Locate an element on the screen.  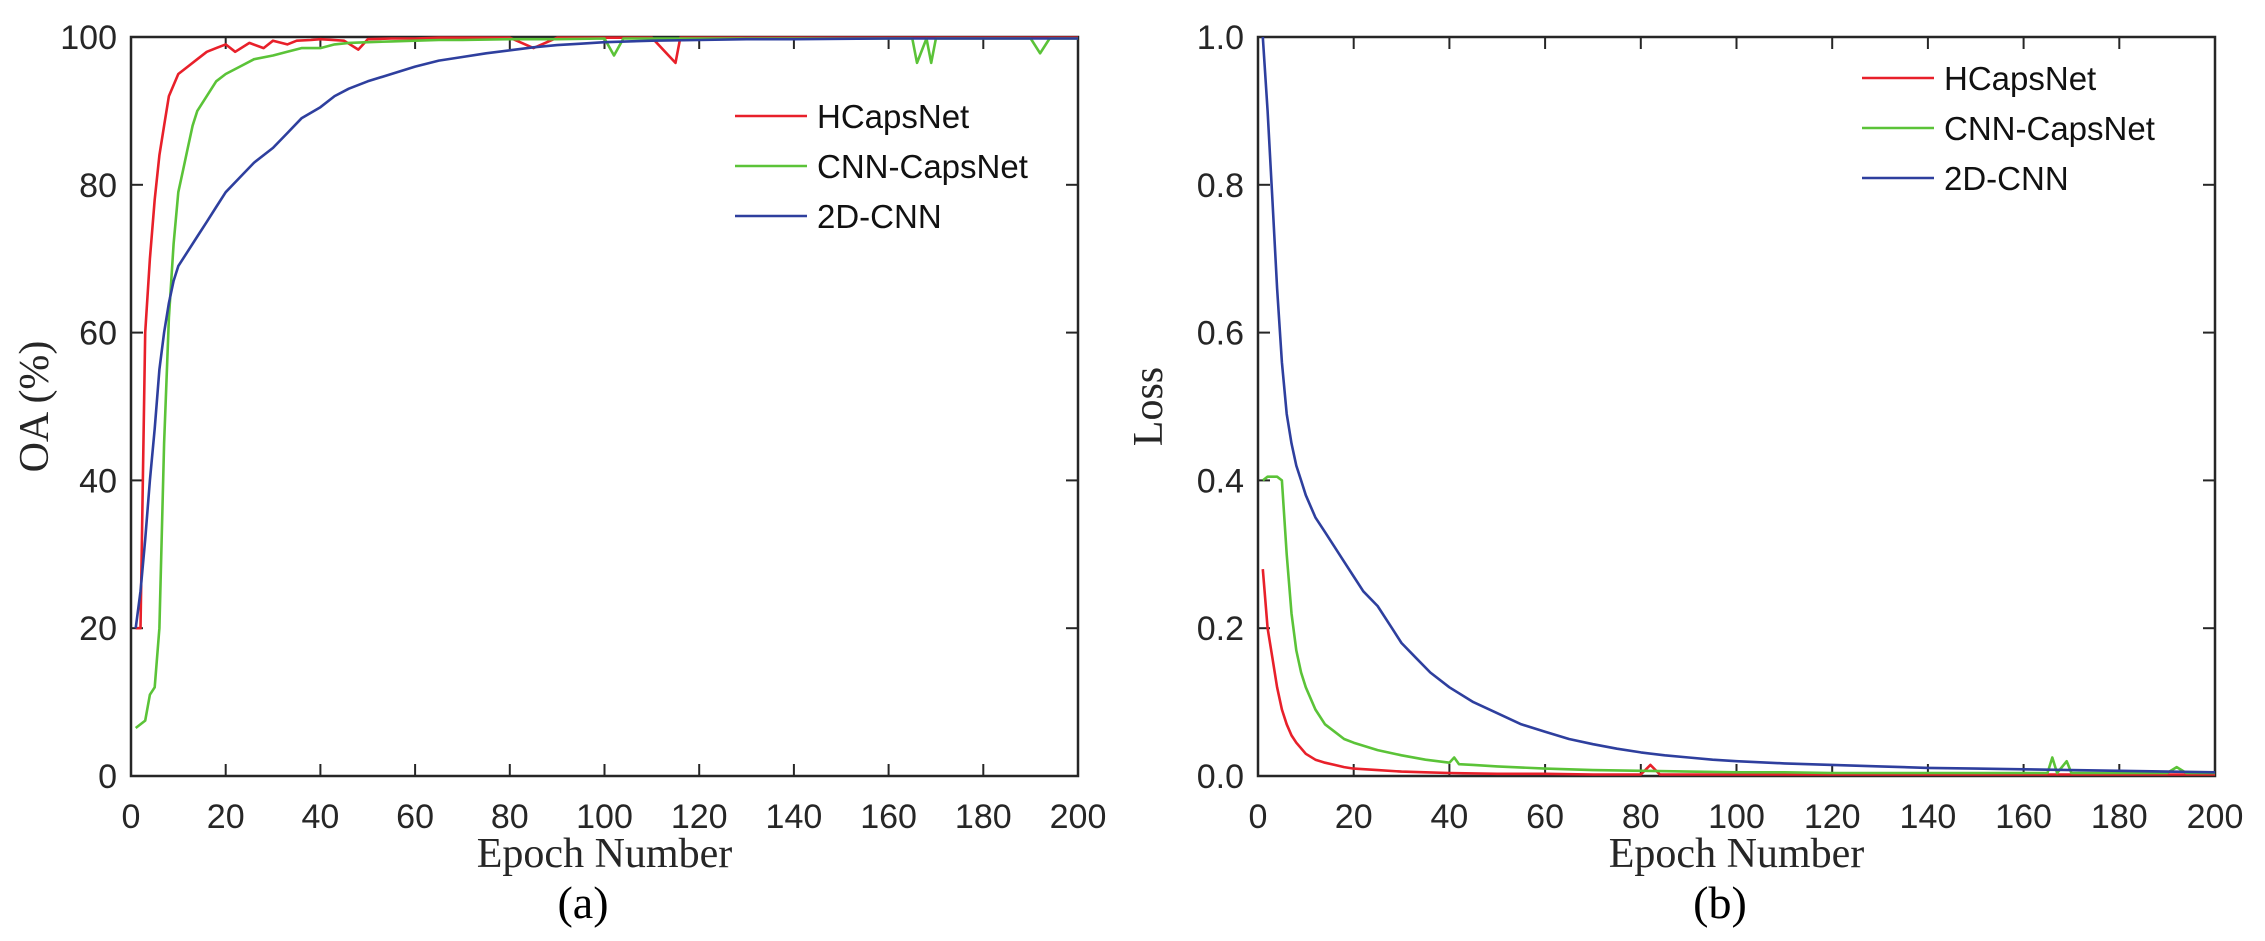
y-tick-label: 80 is located at coordinates (98, 186).